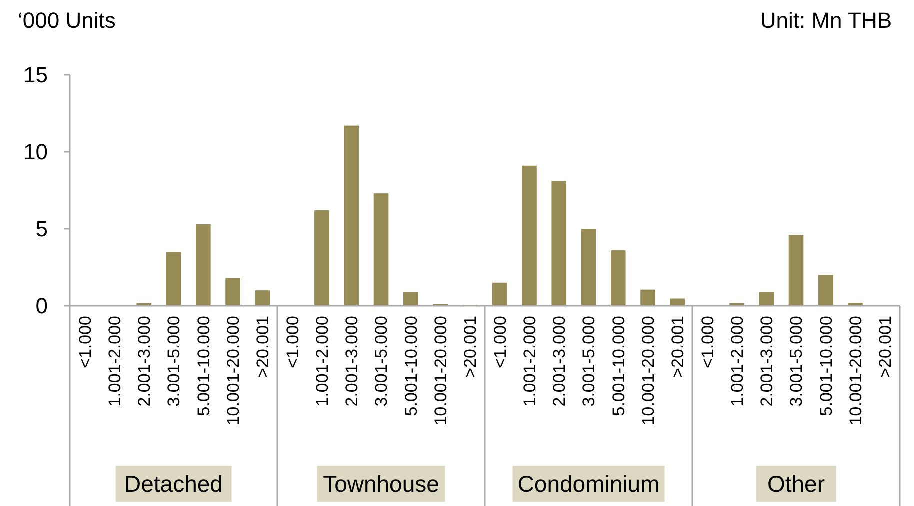 Image resolution: width=914 pixels, height=506 pixels. I want to click on y-tick-label: 15, so click(36, 75).